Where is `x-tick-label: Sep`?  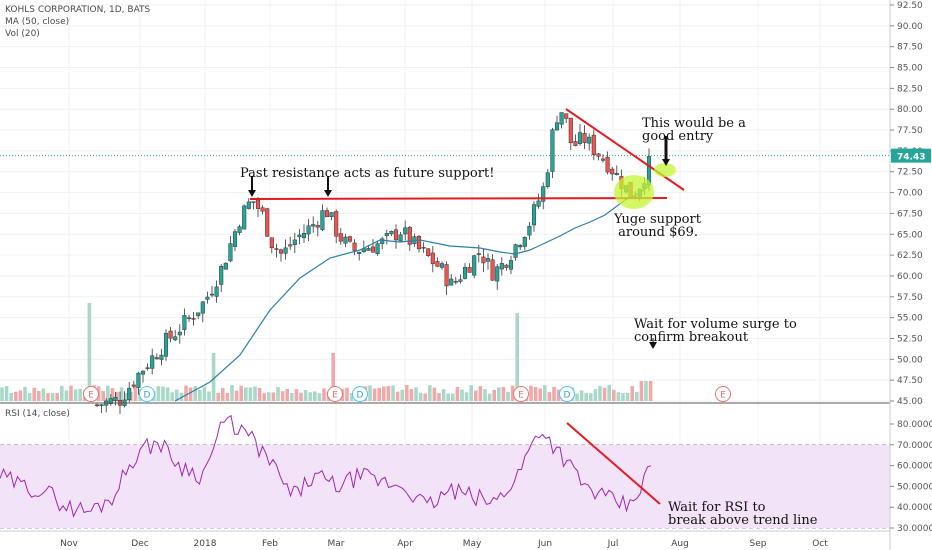
x-tick-label: Sep is located at coordinates (758, 544).